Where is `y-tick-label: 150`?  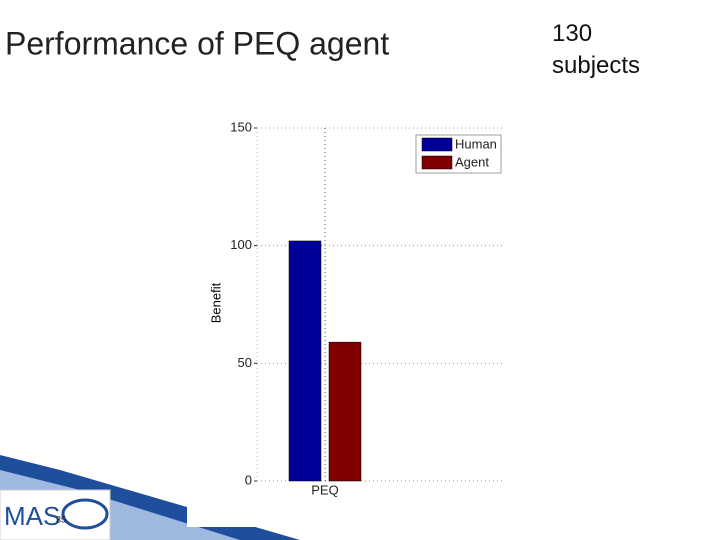 y-tick-label: 150 is located at coordinates (241, 126).